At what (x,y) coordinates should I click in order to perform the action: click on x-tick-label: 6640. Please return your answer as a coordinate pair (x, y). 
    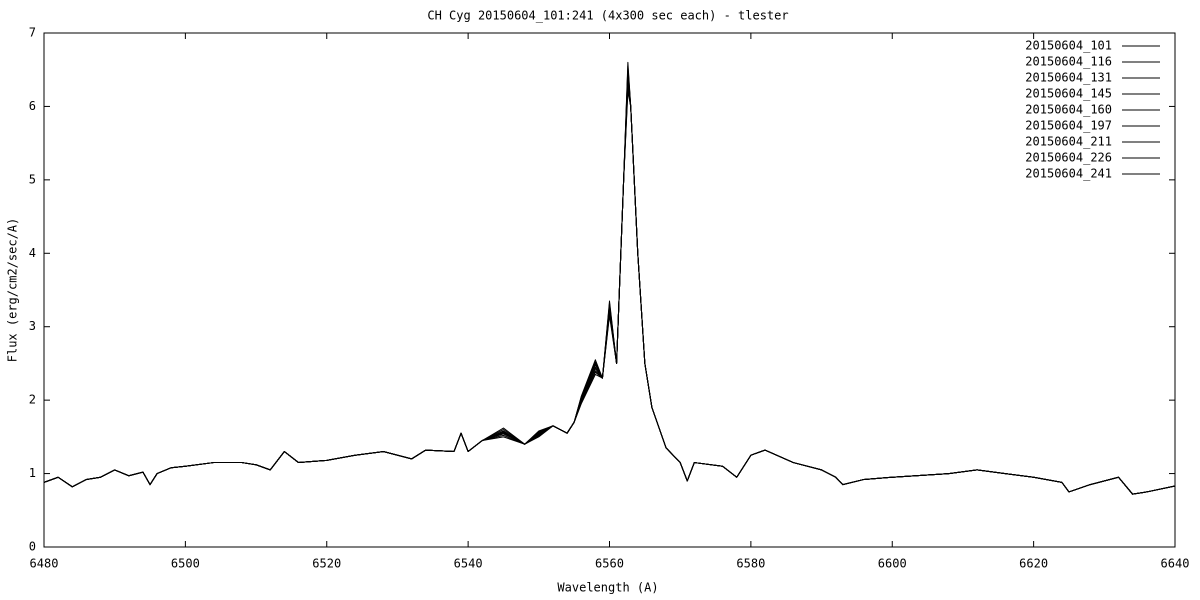
    Looking at the image, I should click on (1175, 564).